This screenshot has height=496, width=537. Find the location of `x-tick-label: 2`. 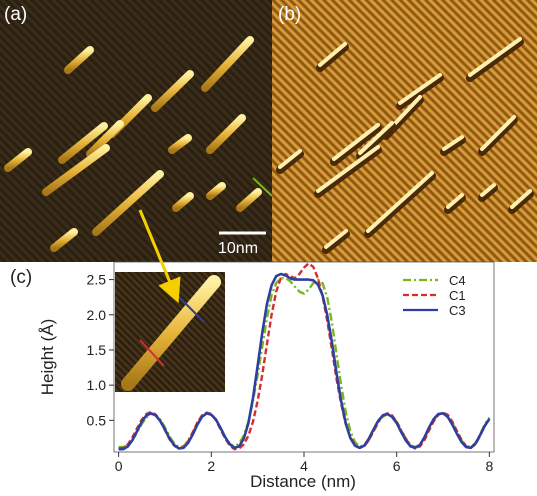

x-tick-label: 2 is located at coordinates (211, 466).